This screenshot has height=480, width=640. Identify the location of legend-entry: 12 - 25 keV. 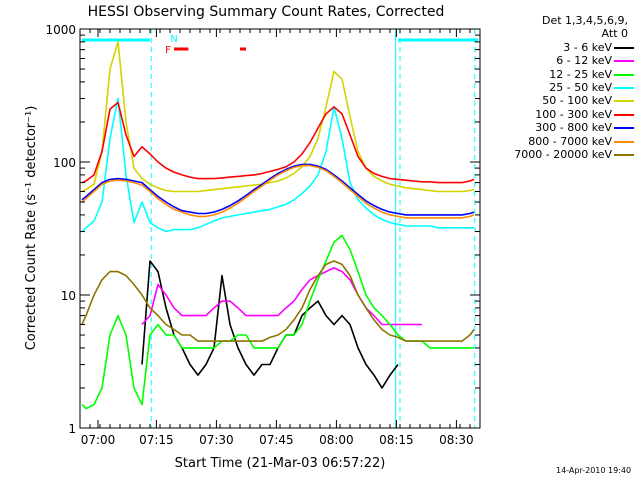
(562, 74).